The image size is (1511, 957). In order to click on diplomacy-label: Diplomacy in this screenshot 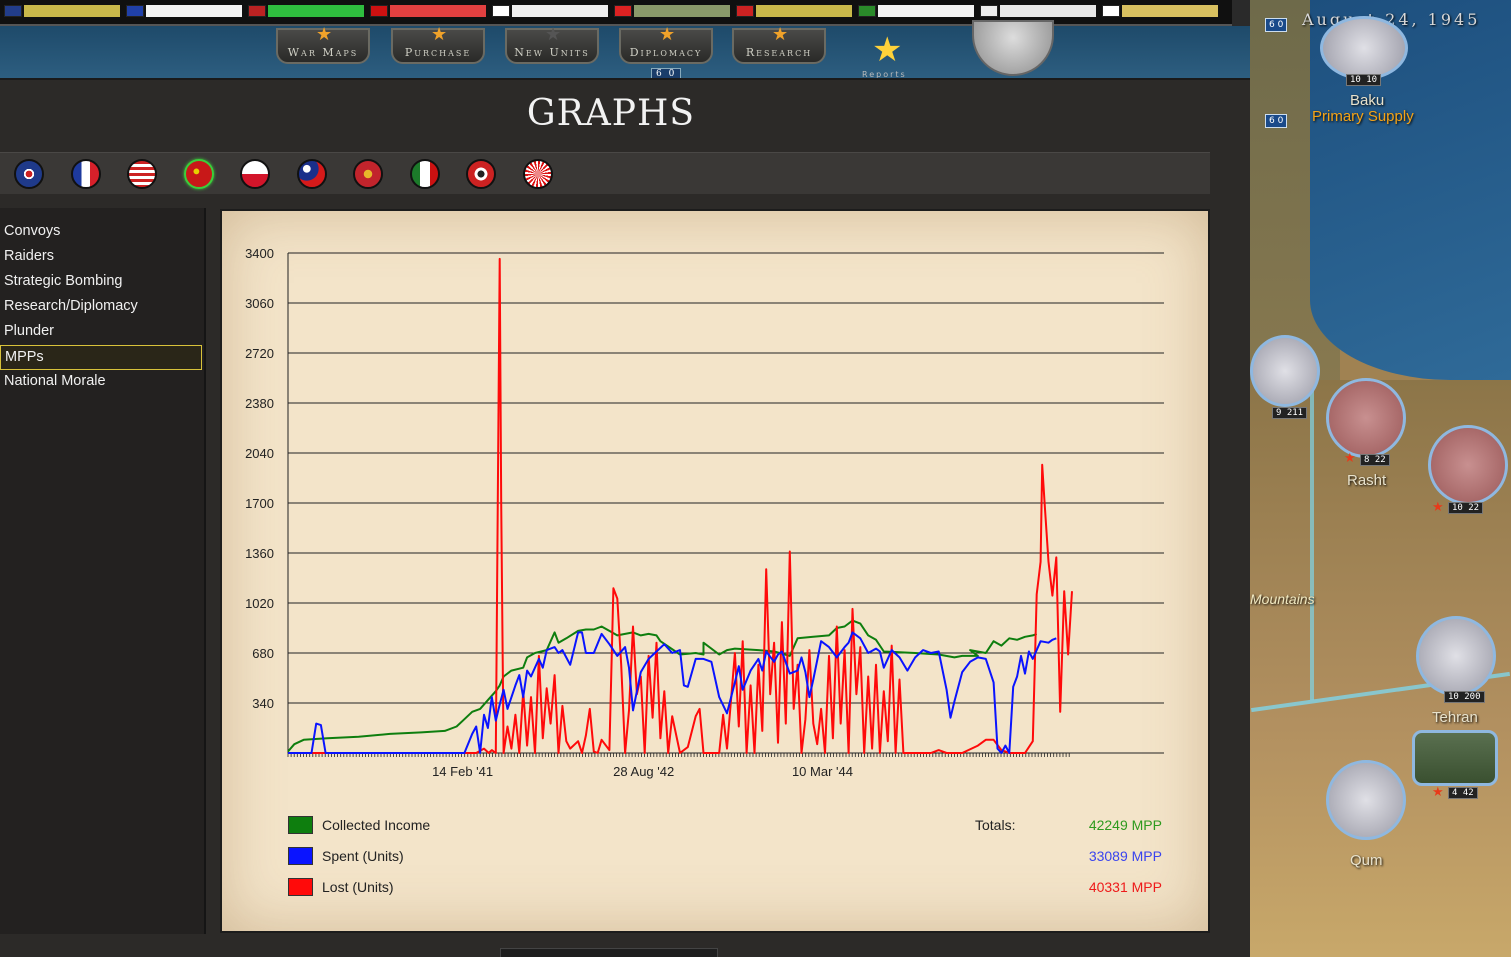, I will do `click(666, 52)`.